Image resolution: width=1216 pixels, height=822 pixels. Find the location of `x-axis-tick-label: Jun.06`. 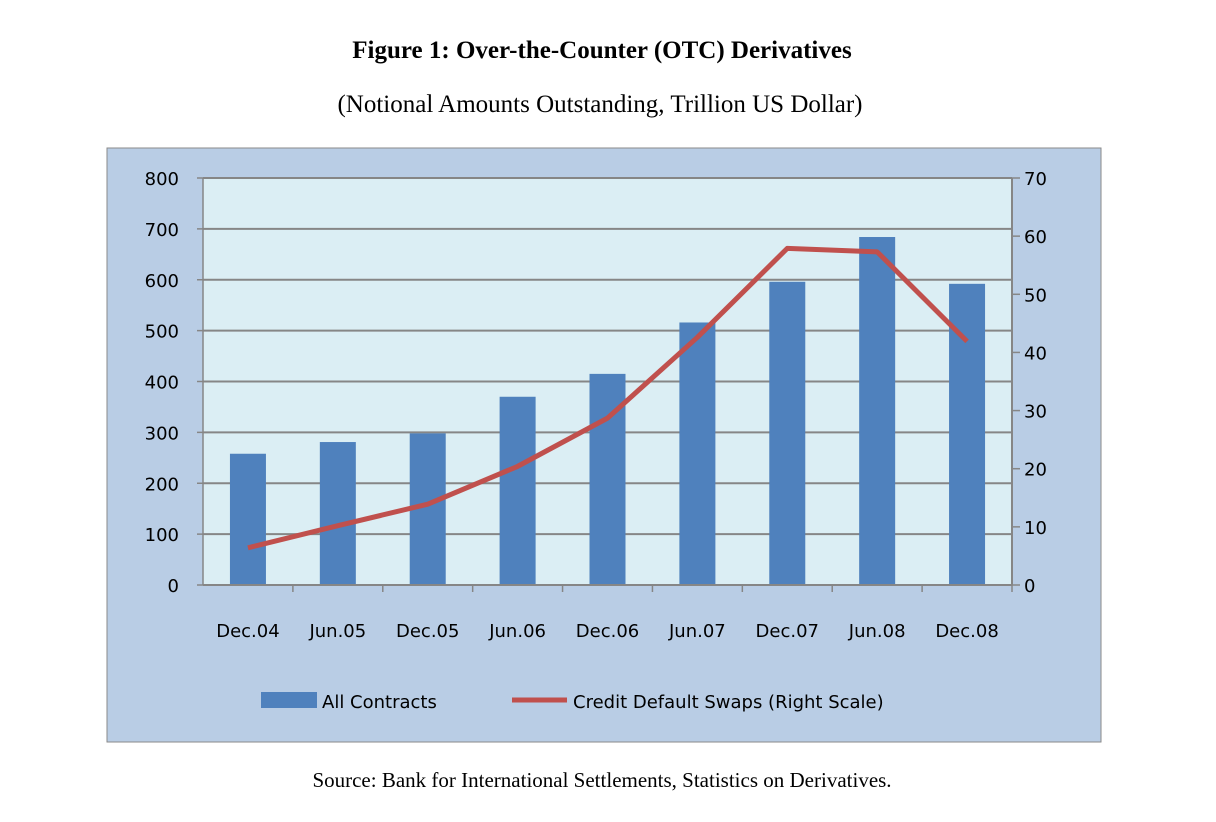

x-axis-tick-label: Jun.06 is located at coordinates (517, 631).